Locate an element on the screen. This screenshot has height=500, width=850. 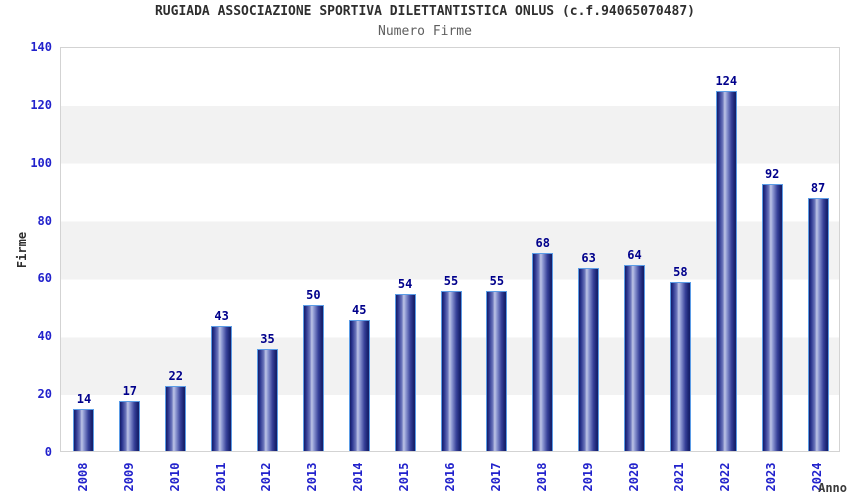
x-tick-label: 2011 is located at coordinates (220, 477).